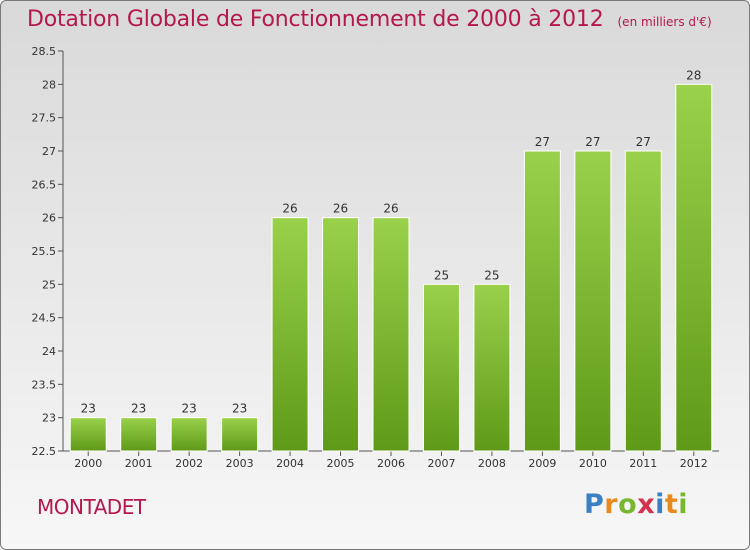 Image resolution: width=750 pixels, height=550 pixels. Describe the element at coordinates (44, 184) in the screenshot. I see `y-tick-label: 26.5` at that location.